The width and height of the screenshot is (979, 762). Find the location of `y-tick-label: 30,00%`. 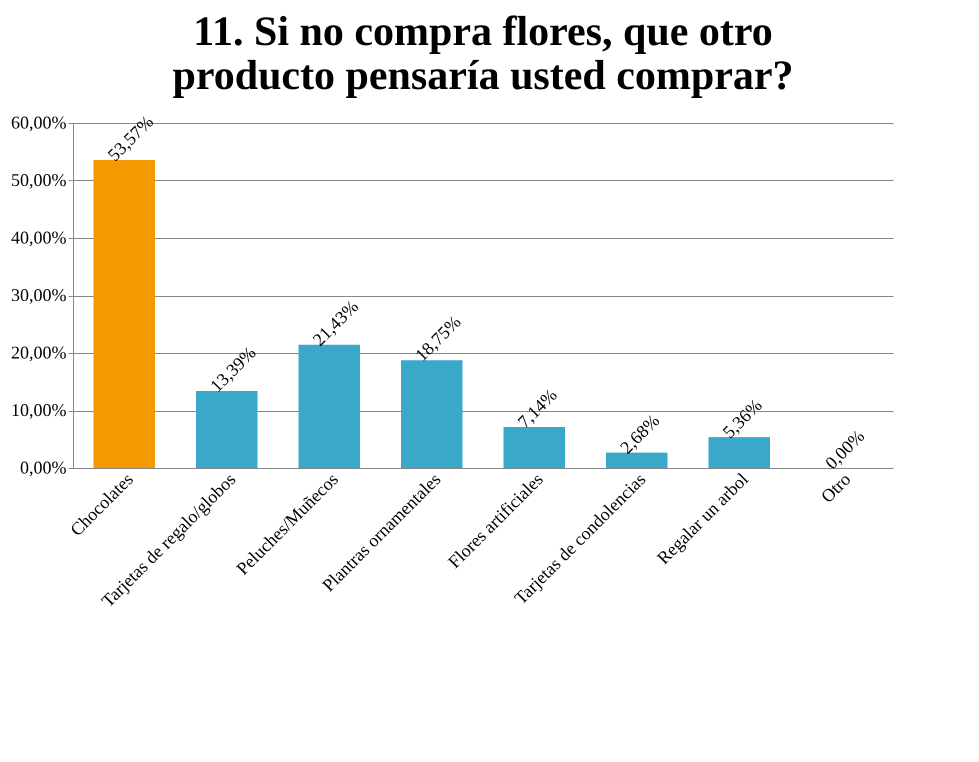

y-tick-label: 30,00% is located at coordinates (38, 295).